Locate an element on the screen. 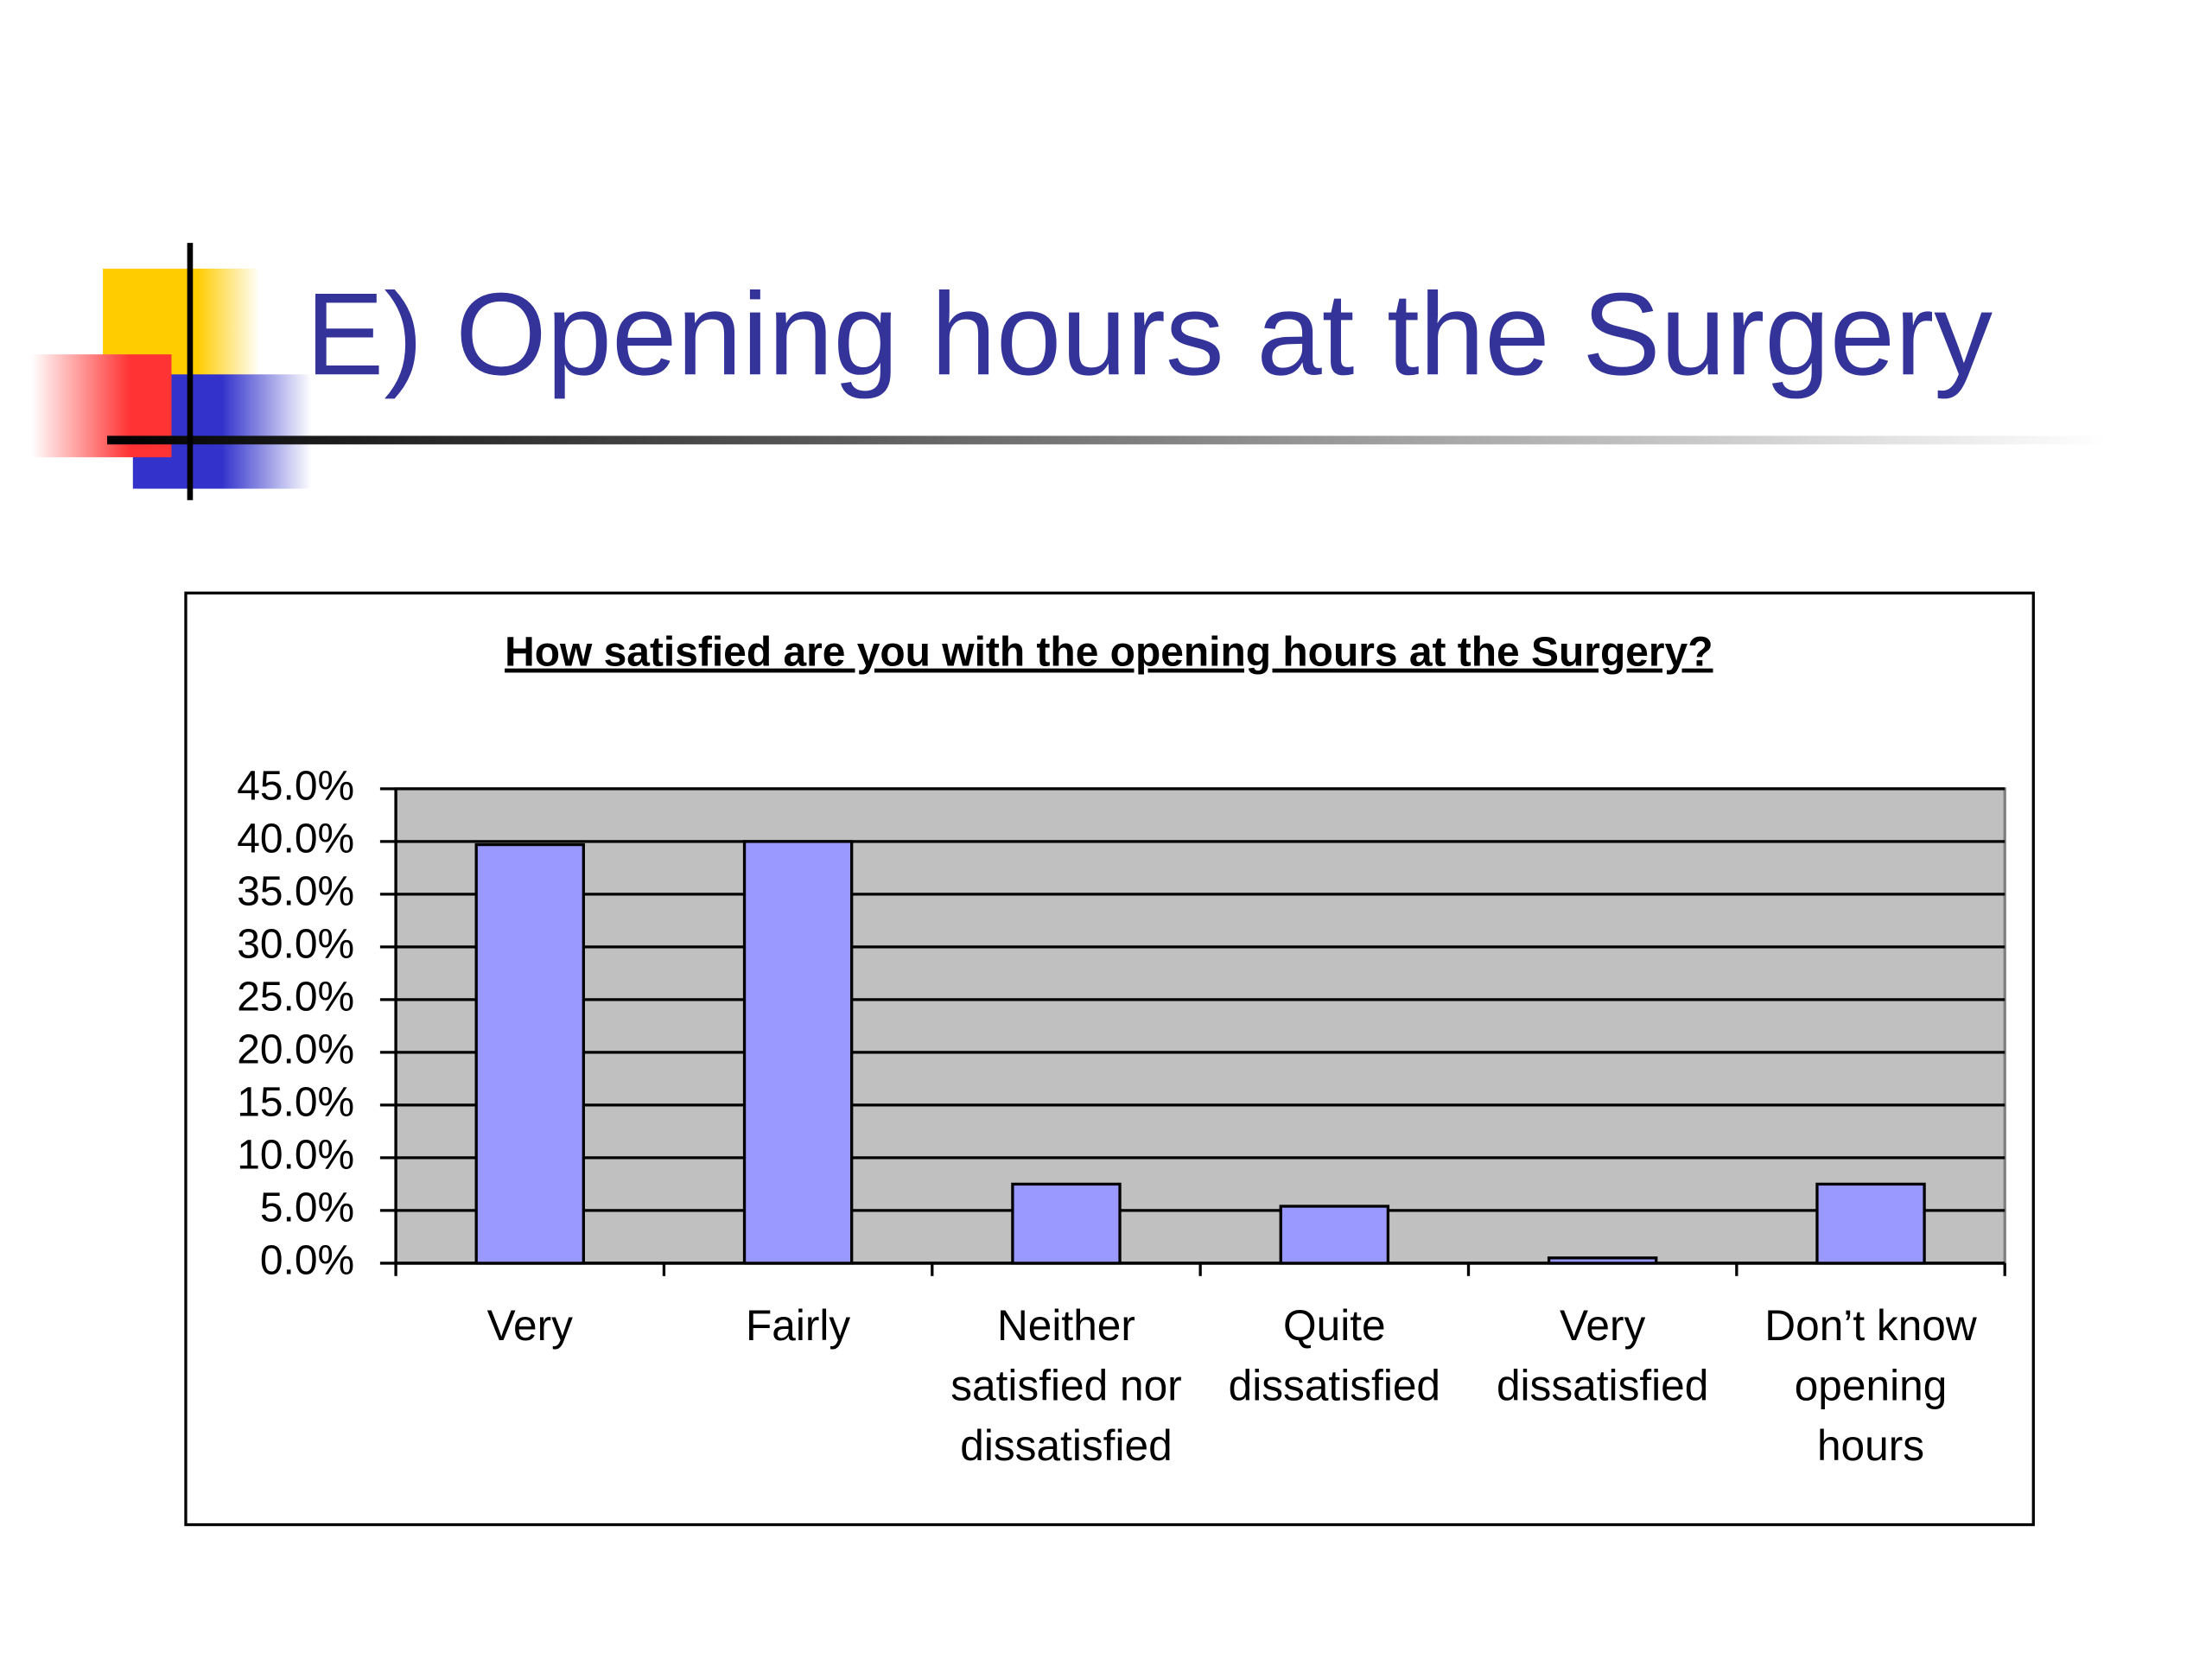 Image resolution: width=2212 pixels, height=1659 pixels. x-tick-label: Fairly is located at coordinates (798, 1327).